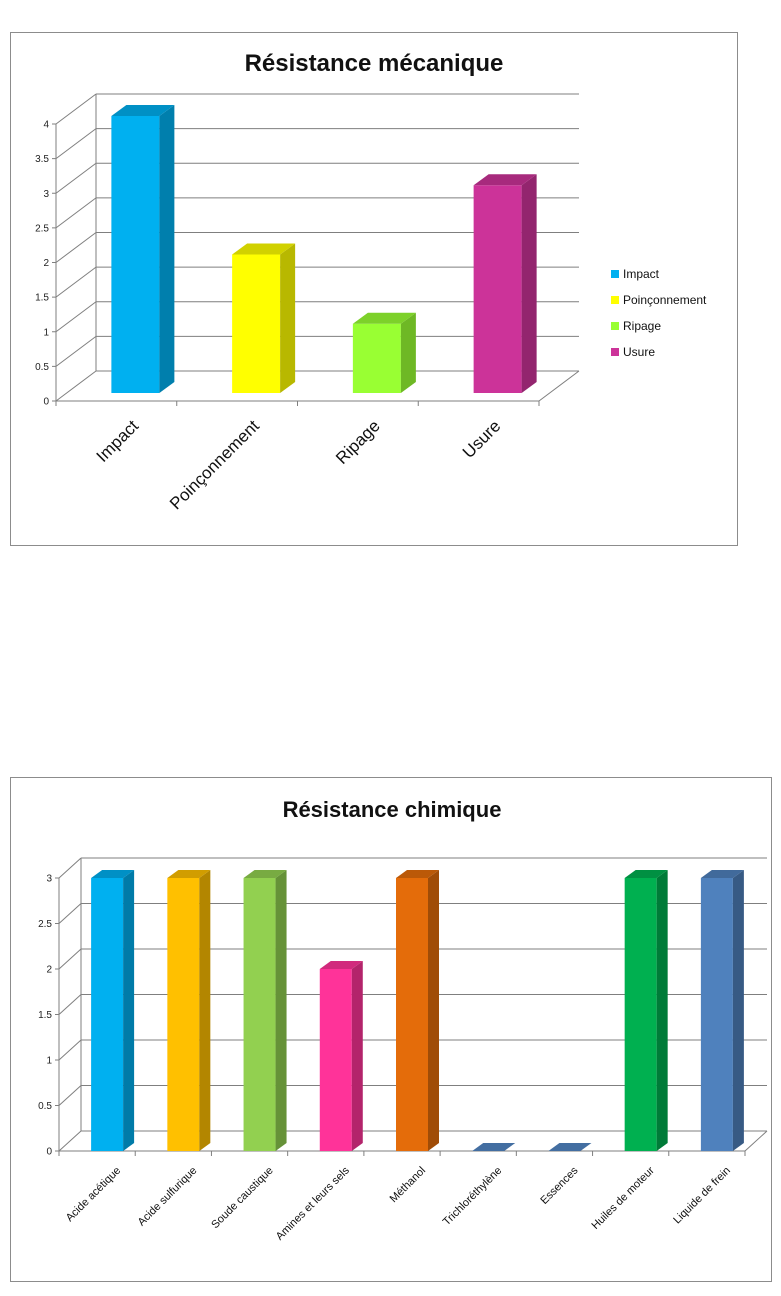 Image resolution: width=781 pixels, height=1296 pixels. Describe the element at coordinates (473, 1197) in the screenshot. I see `chart1-category-label-trichlorethylene: Trichloréthylène` at that location.